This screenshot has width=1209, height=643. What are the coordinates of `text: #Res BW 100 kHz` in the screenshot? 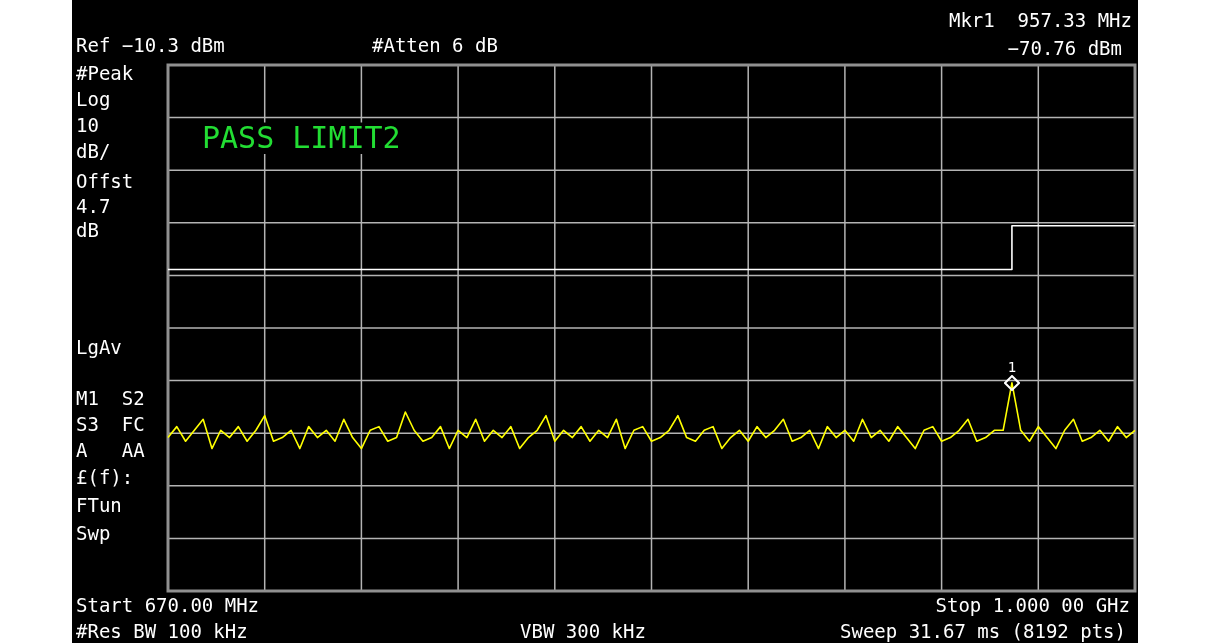 It's located at (162, 631).